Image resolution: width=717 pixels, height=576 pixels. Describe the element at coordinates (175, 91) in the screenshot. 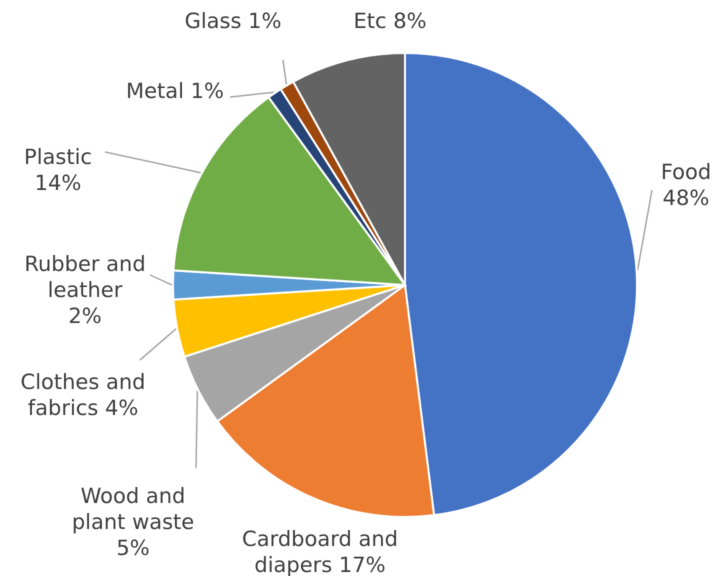

I see `slice-label: Metal 1%` at that location.